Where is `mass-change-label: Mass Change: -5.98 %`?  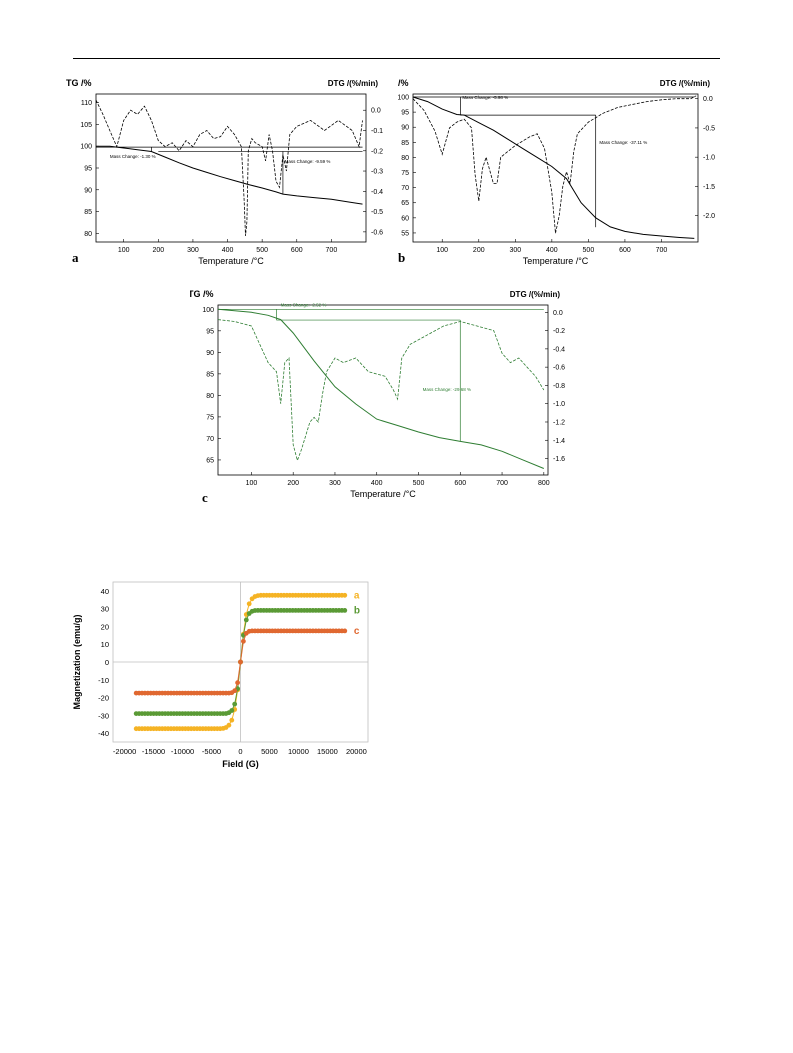 mass-change-label: Mass Change: -5.98 % is located at coordinates (485, 97).